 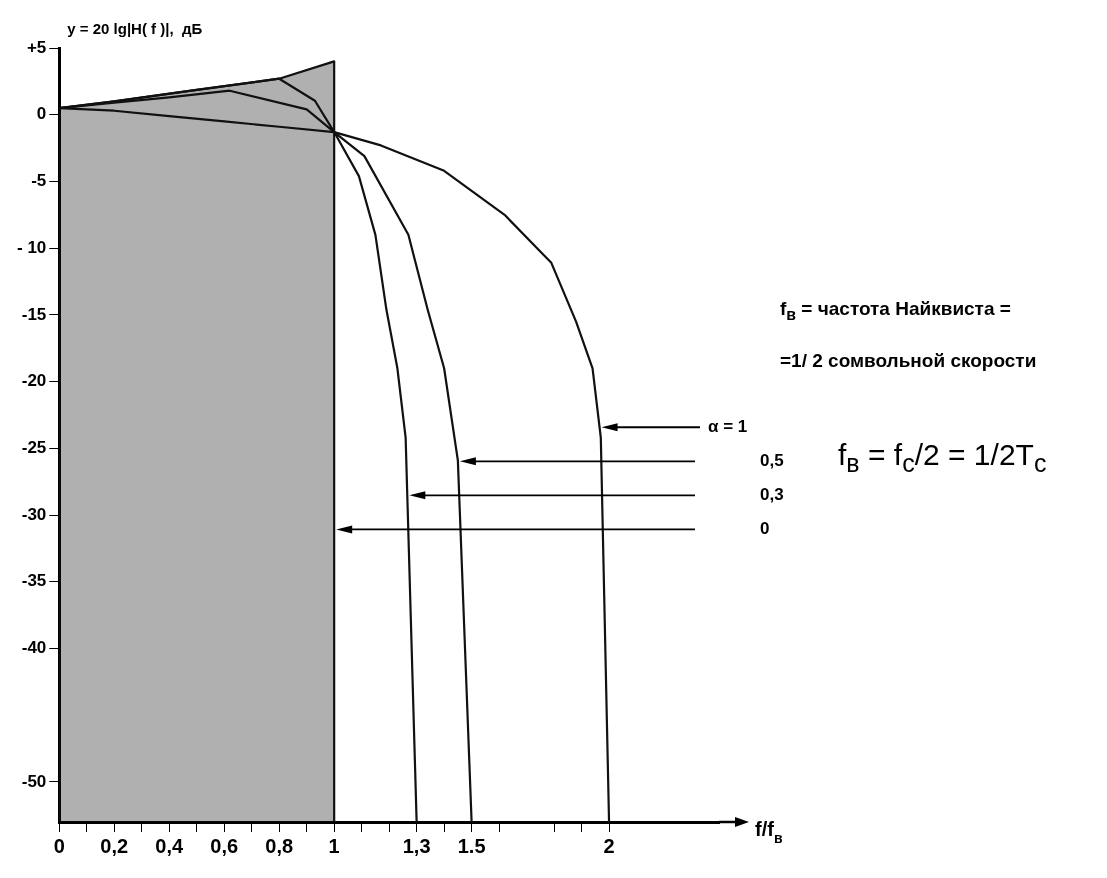 What do you see at coordinates (334, 845) in the screenshot?
I see `x-tick-label: 1` at bounding box center [334, 845].